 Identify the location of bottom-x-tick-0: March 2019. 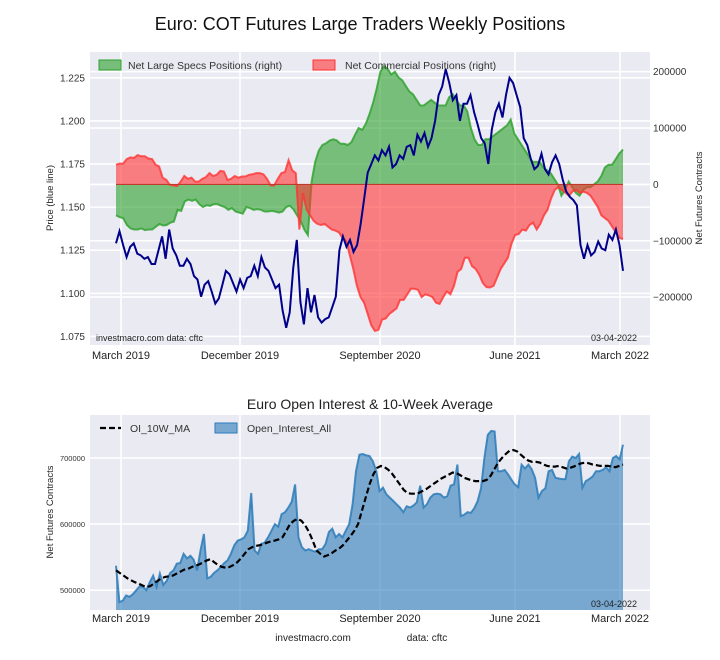
(121, 619).